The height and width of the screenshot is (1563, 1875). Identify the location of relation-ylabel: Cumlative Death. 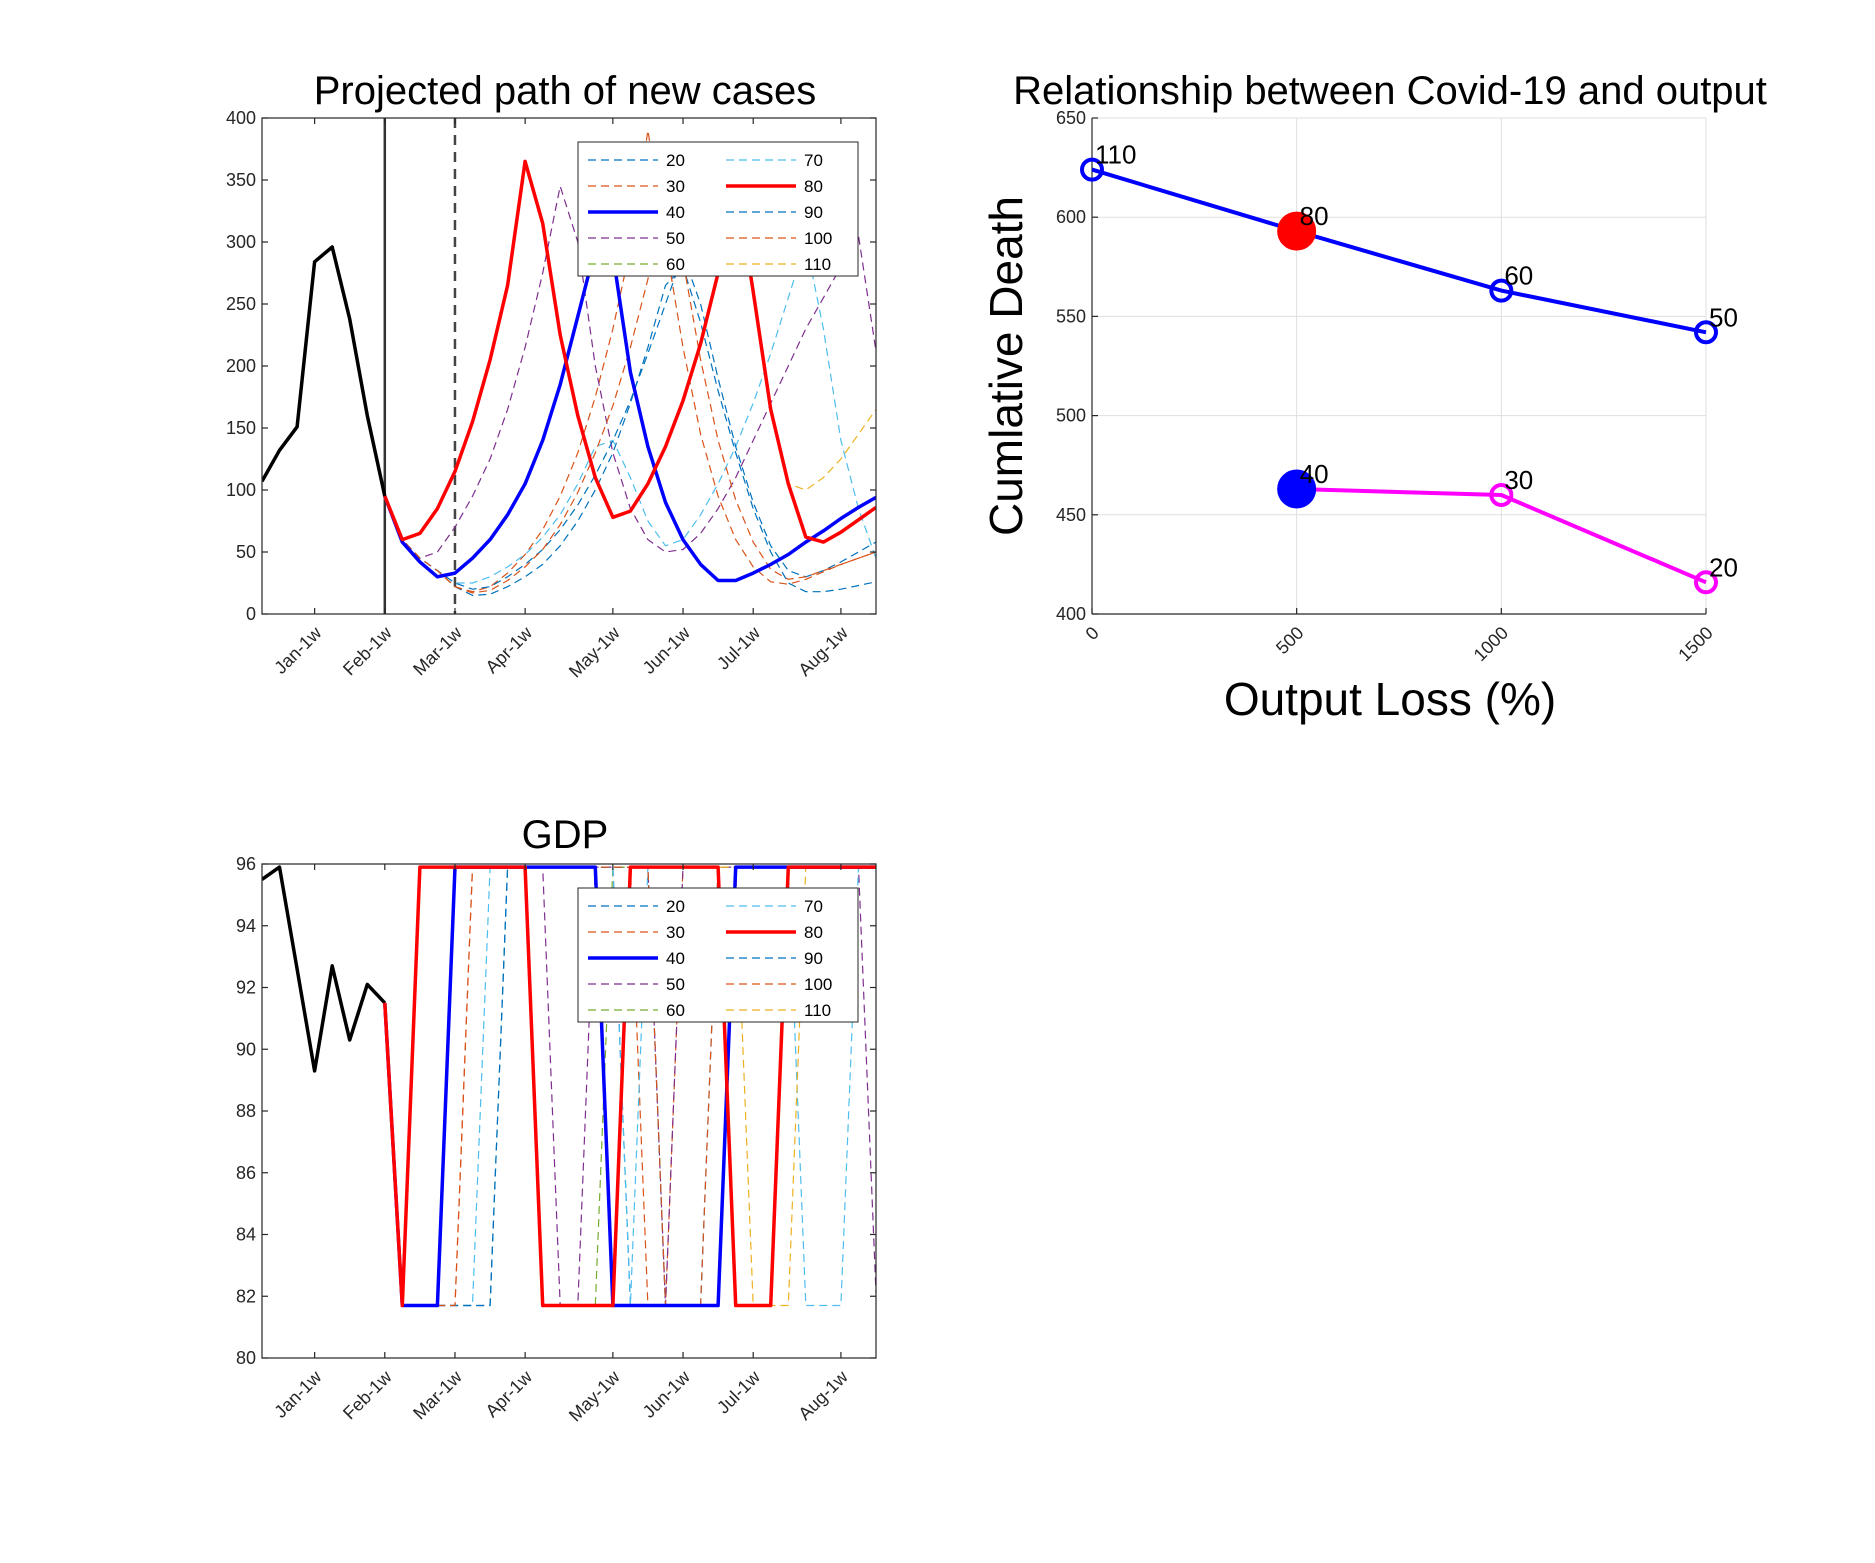
(1006, 366).